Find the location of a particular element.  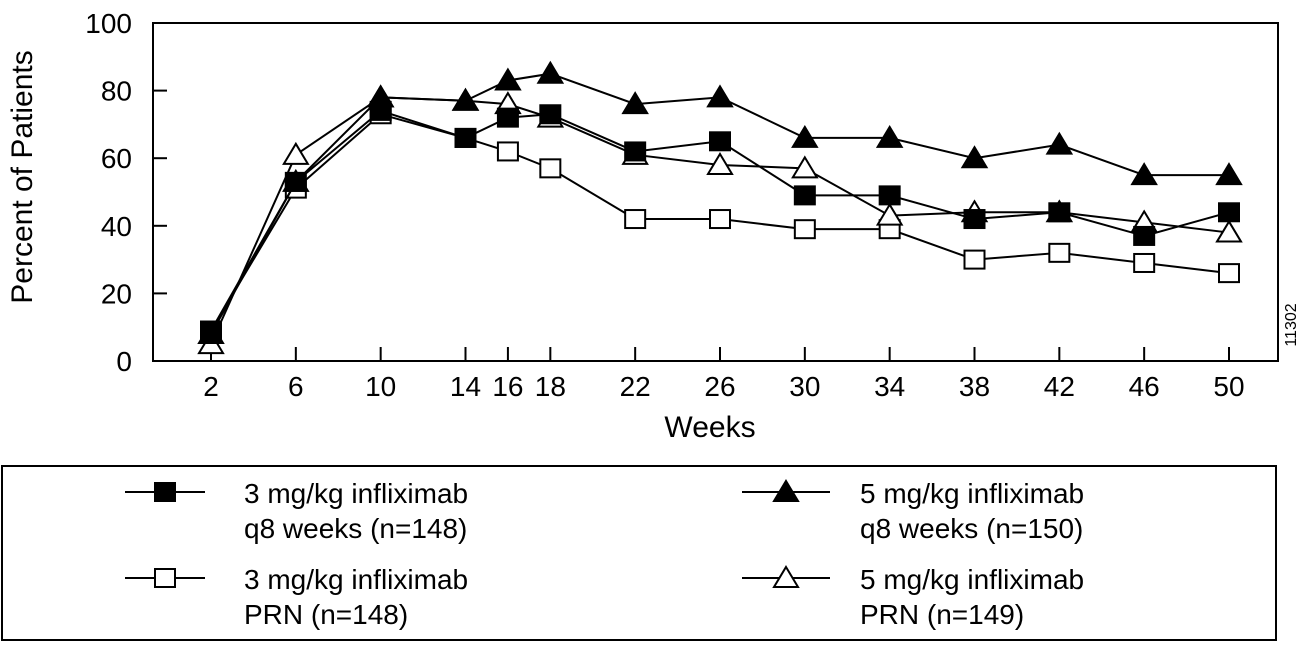

legend-entry-1: 3 mg/kg infliximab q8 weeks (n=148) is located at coordinates (296, 511).